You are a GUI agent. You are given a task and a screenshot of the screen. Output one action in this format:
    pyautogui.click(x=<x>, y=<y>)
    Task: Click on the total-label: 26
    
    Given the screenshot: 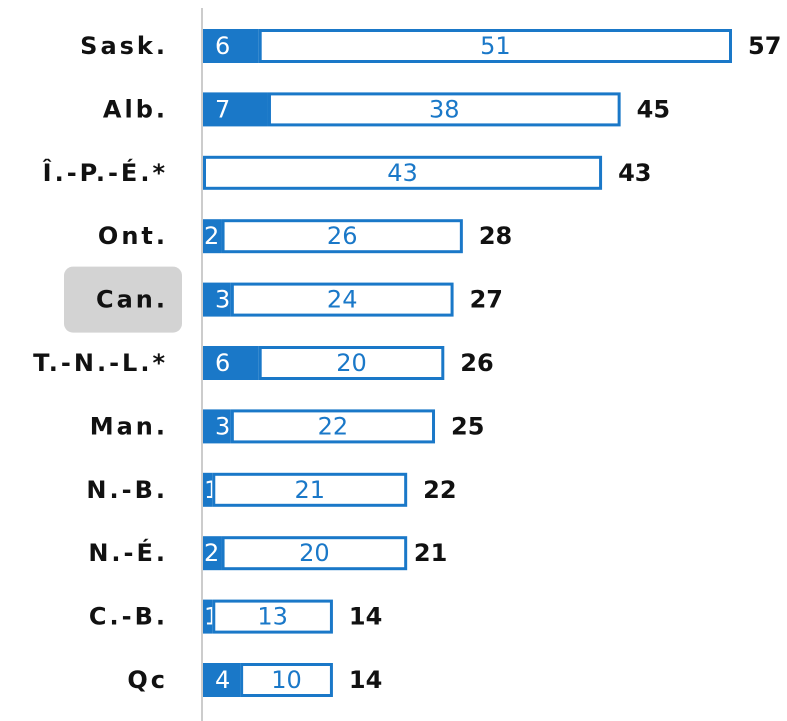 What is the action you would take?
    pyautogui.click(x=476, y=363)
    